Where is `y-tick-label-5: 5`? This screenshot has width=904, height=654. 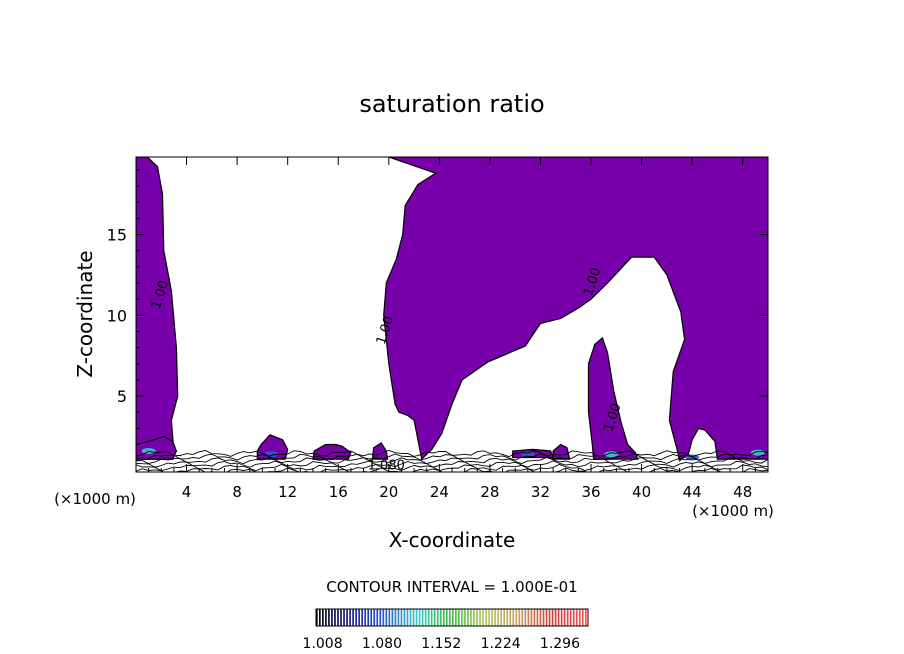
y-tick-label-5: 5 is located at coordinates (122, 396).